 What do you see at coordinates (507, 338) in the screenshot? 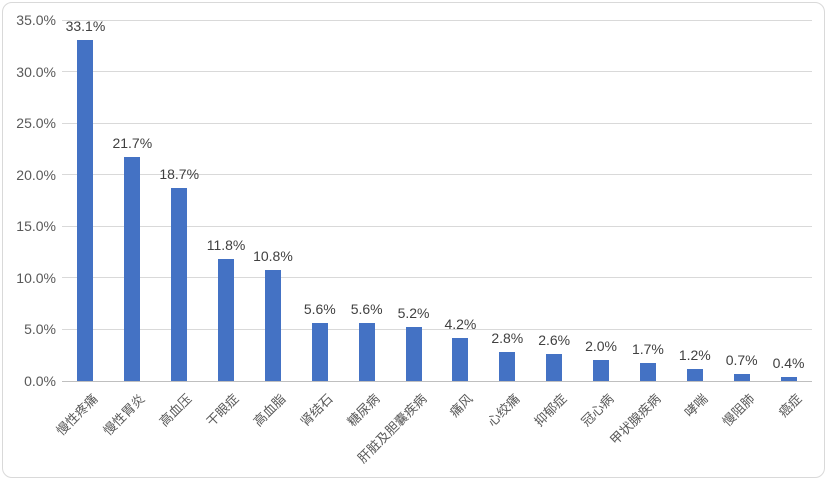
I see `bar-value-label: 2.8%` at bounding box center [507, 338].